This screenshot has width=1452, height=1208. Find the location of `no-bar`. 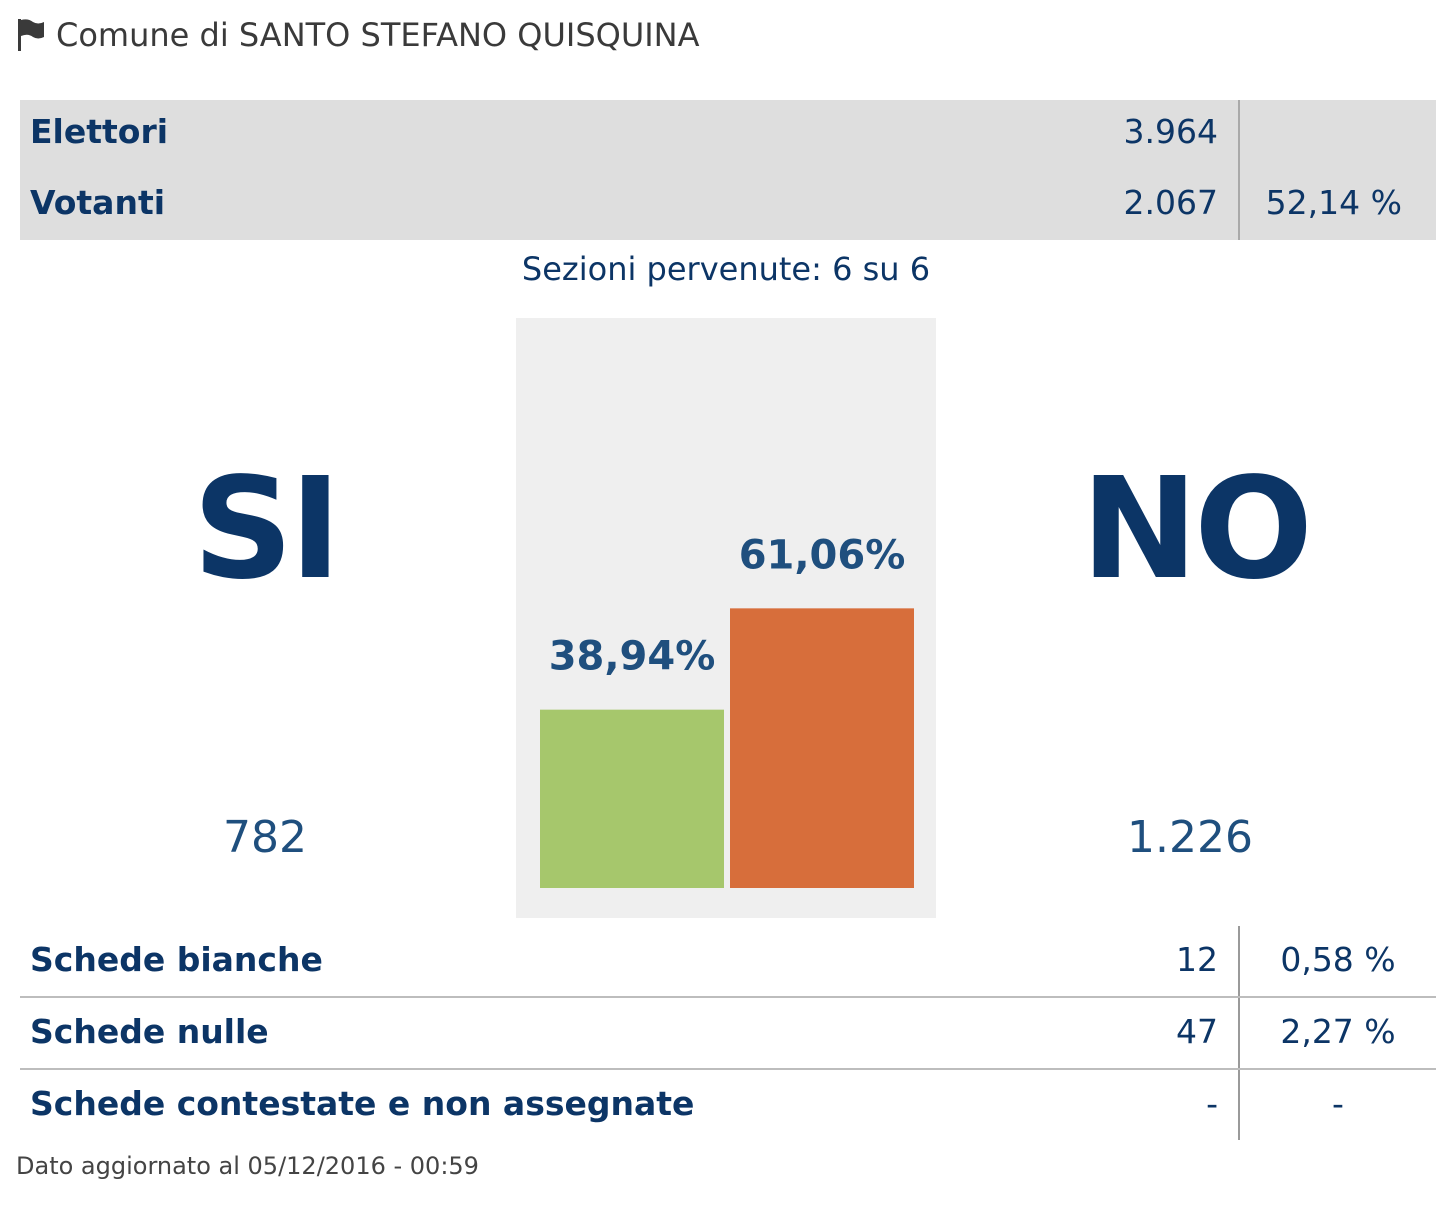

no-bar is located at coordinates (822, 748).